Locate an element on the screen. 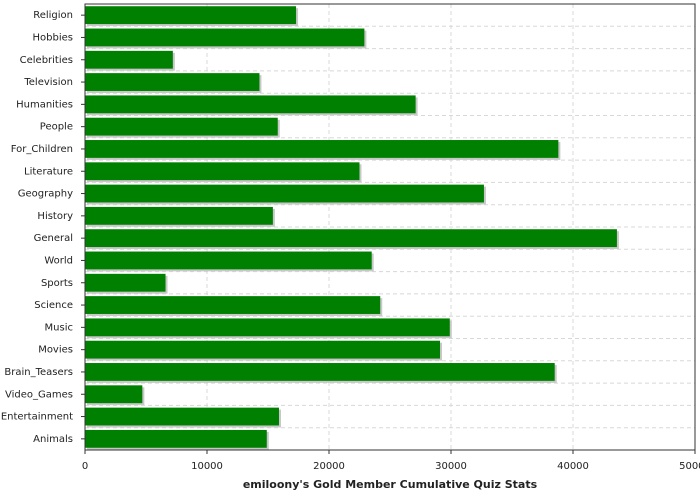  x-tick-label: 0 is located at coordinates (85, 466).